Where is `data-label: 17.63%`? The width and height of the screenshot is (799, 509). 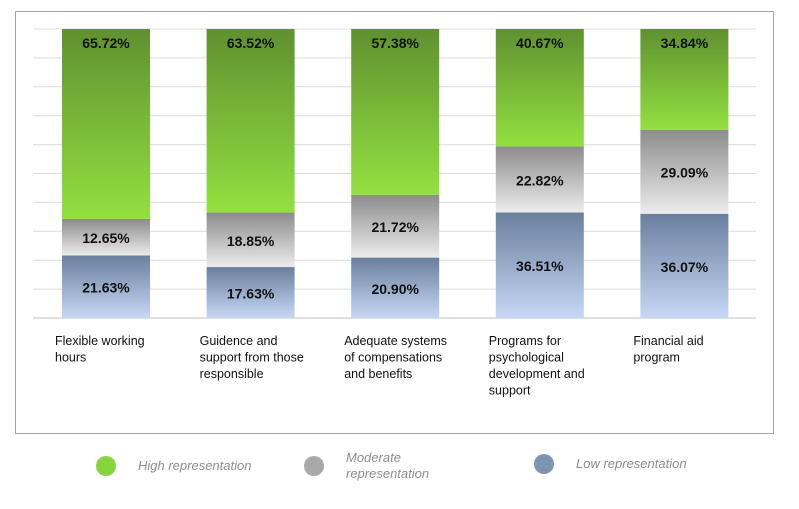 data-label: 17.63% is located at coordinates (251, 294).